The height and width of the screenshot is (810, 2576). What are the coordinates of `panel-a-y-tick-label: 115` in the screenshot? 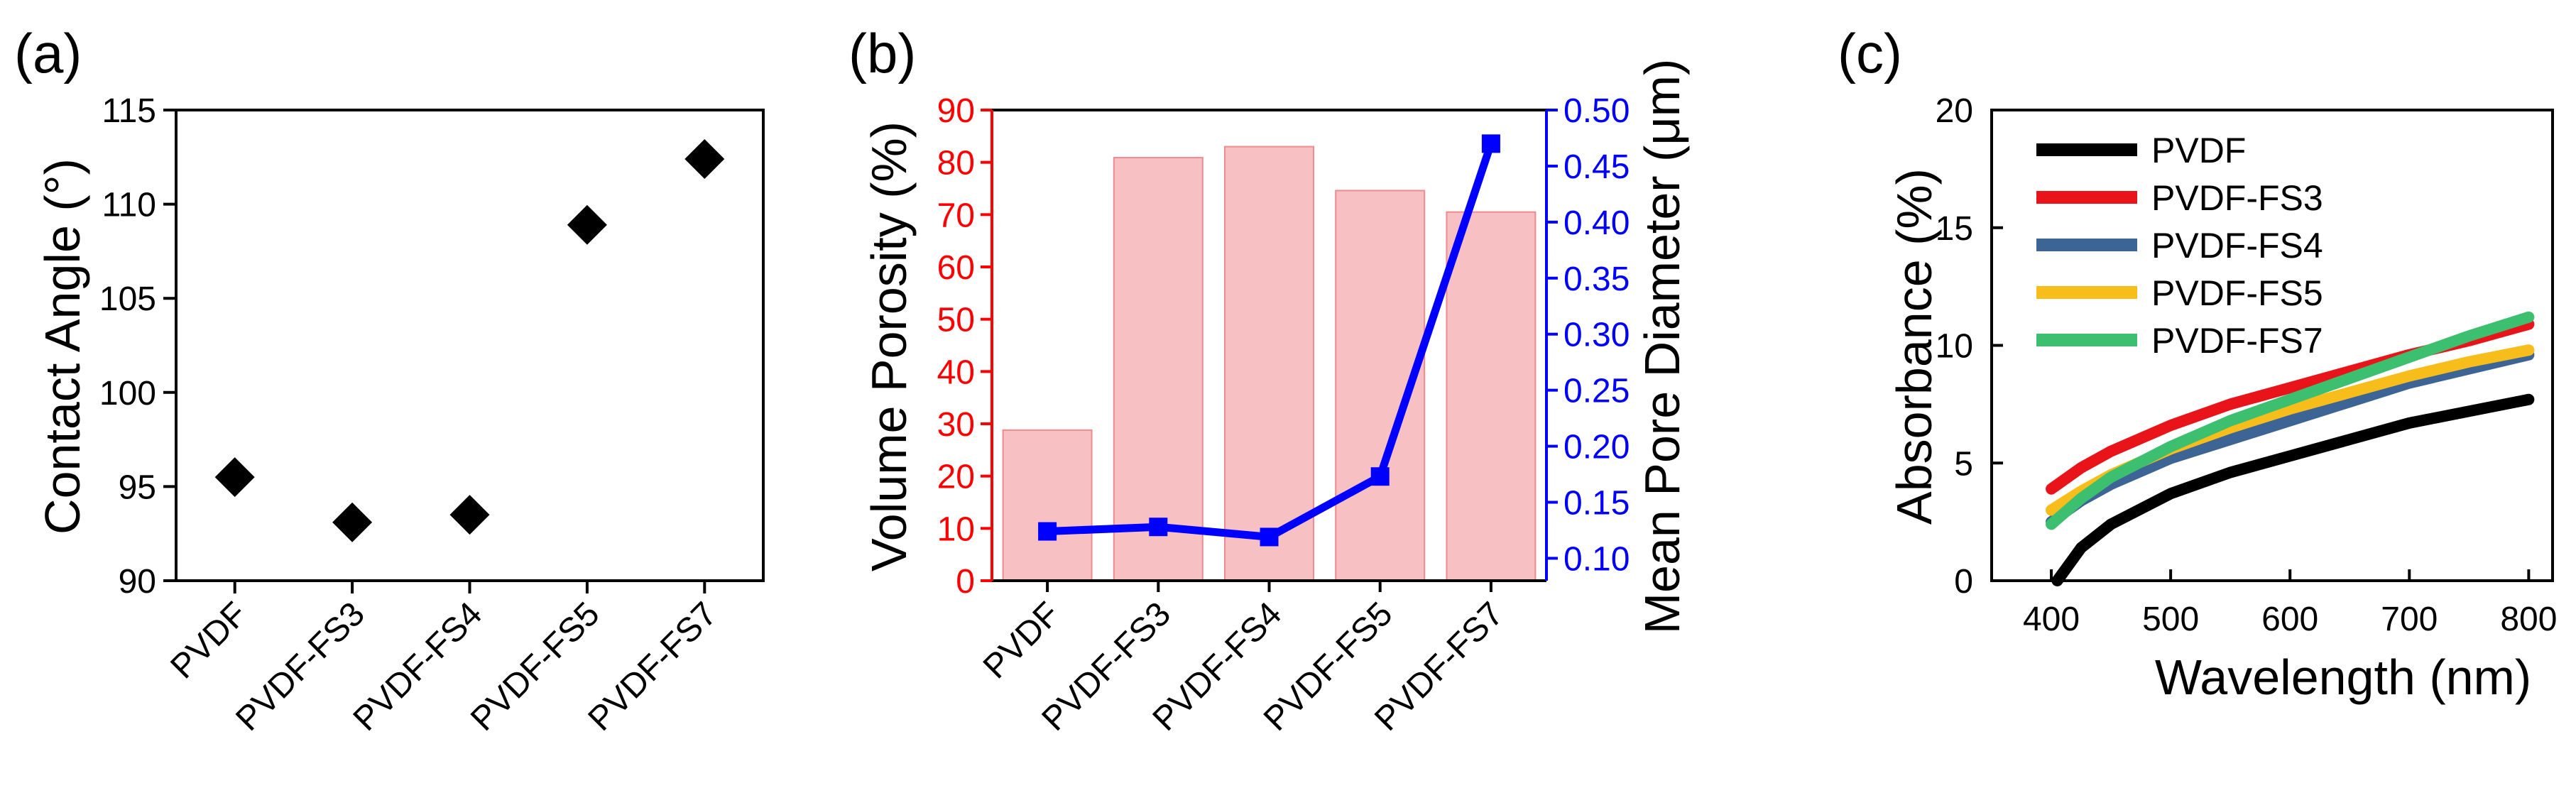 It's located at (129, 111).